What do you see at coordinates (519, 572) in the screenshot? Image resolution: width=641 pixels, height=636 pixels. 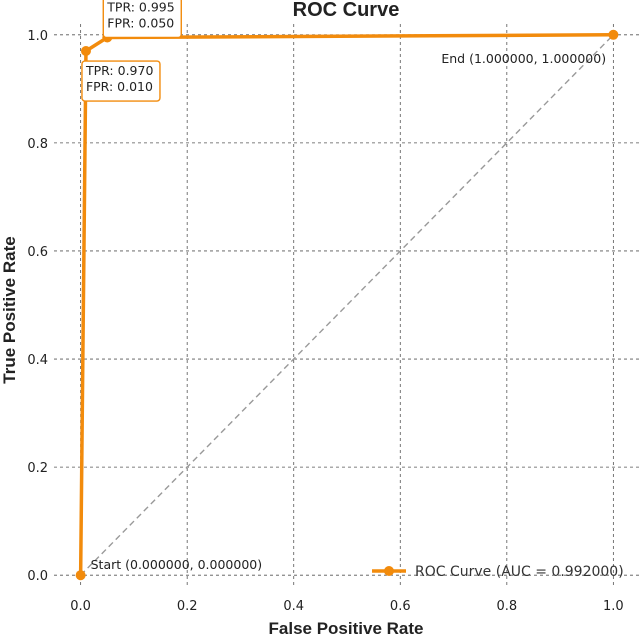 I see `legend-label: ROC Curve (AUC = 0.992000)` at bounding box center [519, 572].